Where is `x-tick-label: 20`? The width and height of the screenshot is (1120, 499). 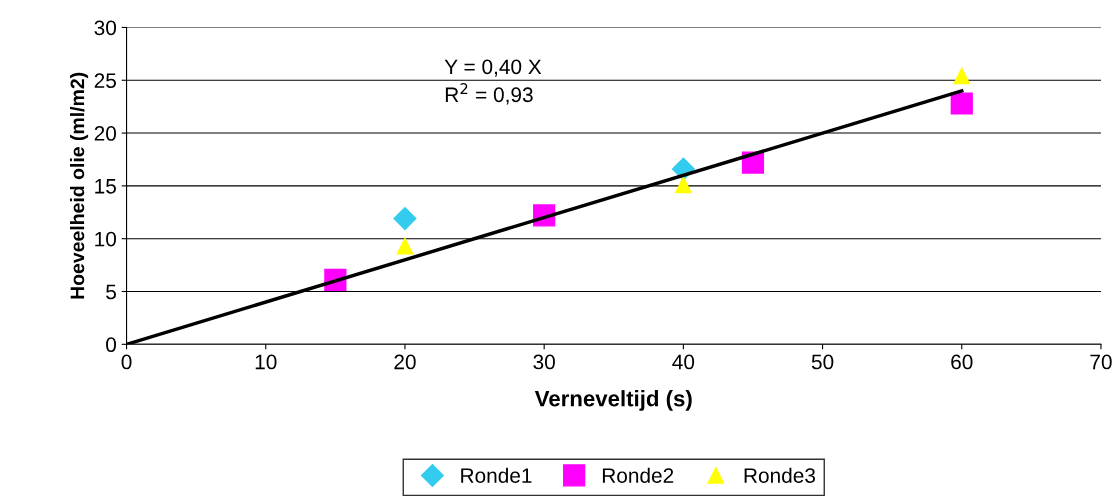 x-tick-label: 20 is located at coordinates (405, 362).